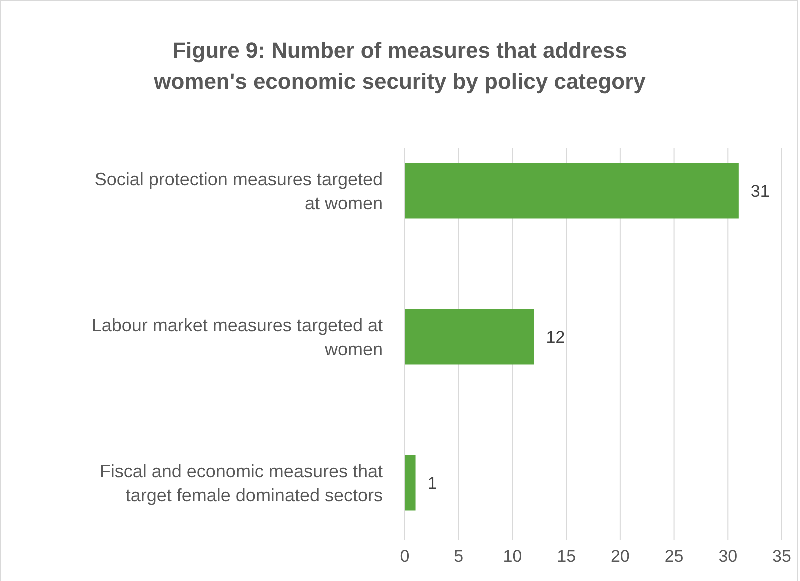 The width and height of the screenshot is (800, 581). What do you see at coordinates (237, 337) in the screenshot?
I see `y-tick-label: Labour market measures targeted at women` at bounding box center [237, 337].